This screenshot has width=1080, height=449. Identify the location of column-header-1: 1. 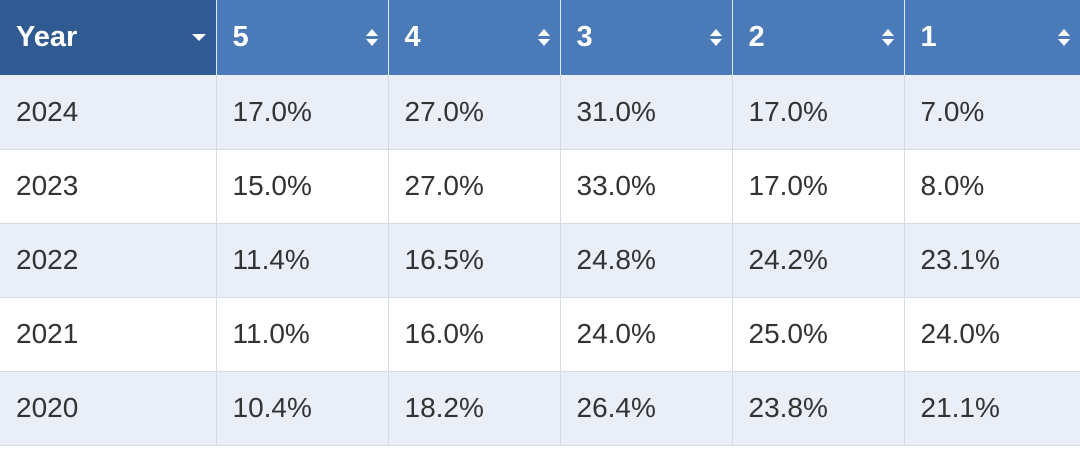
(992, 37).